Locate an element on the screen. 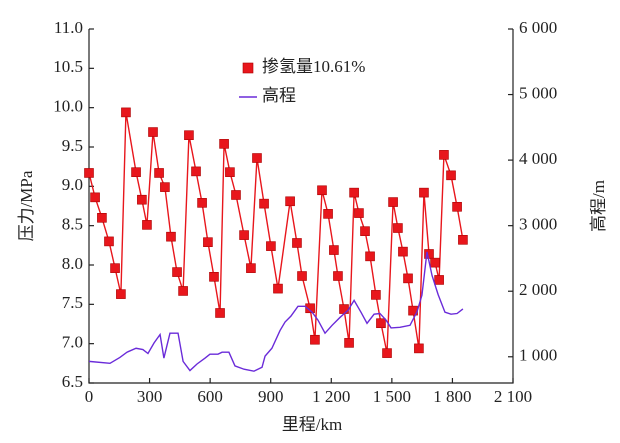 The width and height of the screenshot is (620, 443). y-tick-label: 10.5 is located at coordinates (68, 66).